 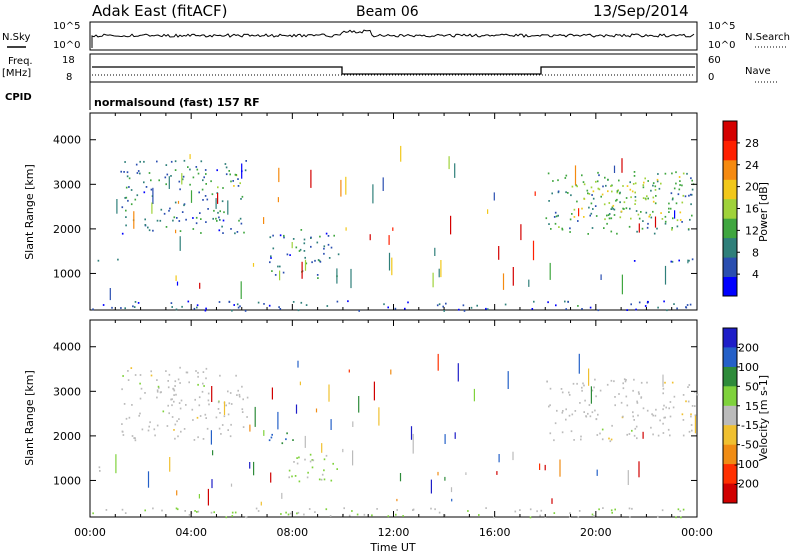 What do you see at coordinates (393, 38) in the screenshot?
I see `nsky-series` at bounding box center [393, 38].